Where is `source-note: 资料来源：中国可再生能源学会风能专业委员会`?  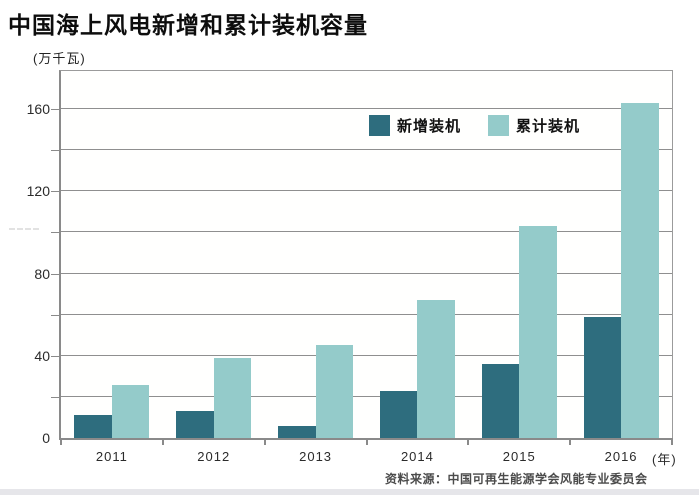
source-note: 资料来源：中国可再生能源学会风能专业委员会 is located at coordinates (516, 479).